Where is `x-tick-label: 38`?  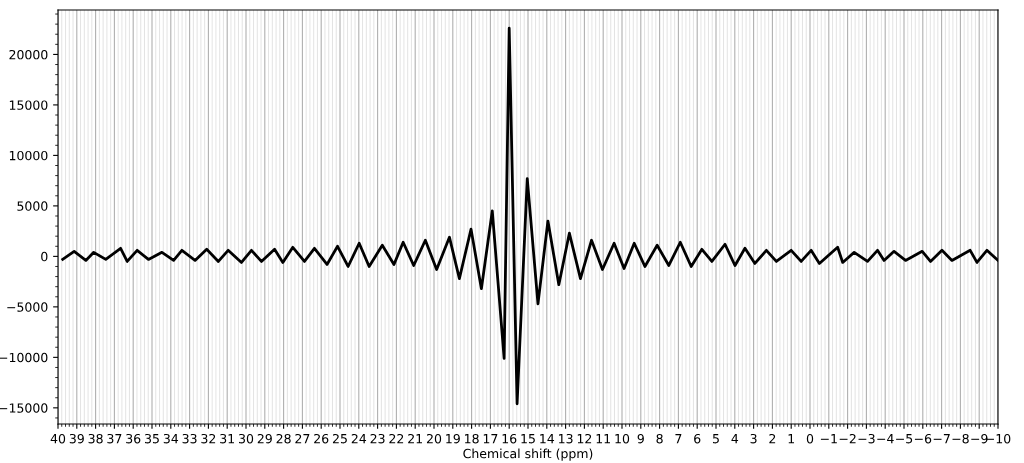
x-tick-label: 38 is located at coordinates (95, 438).